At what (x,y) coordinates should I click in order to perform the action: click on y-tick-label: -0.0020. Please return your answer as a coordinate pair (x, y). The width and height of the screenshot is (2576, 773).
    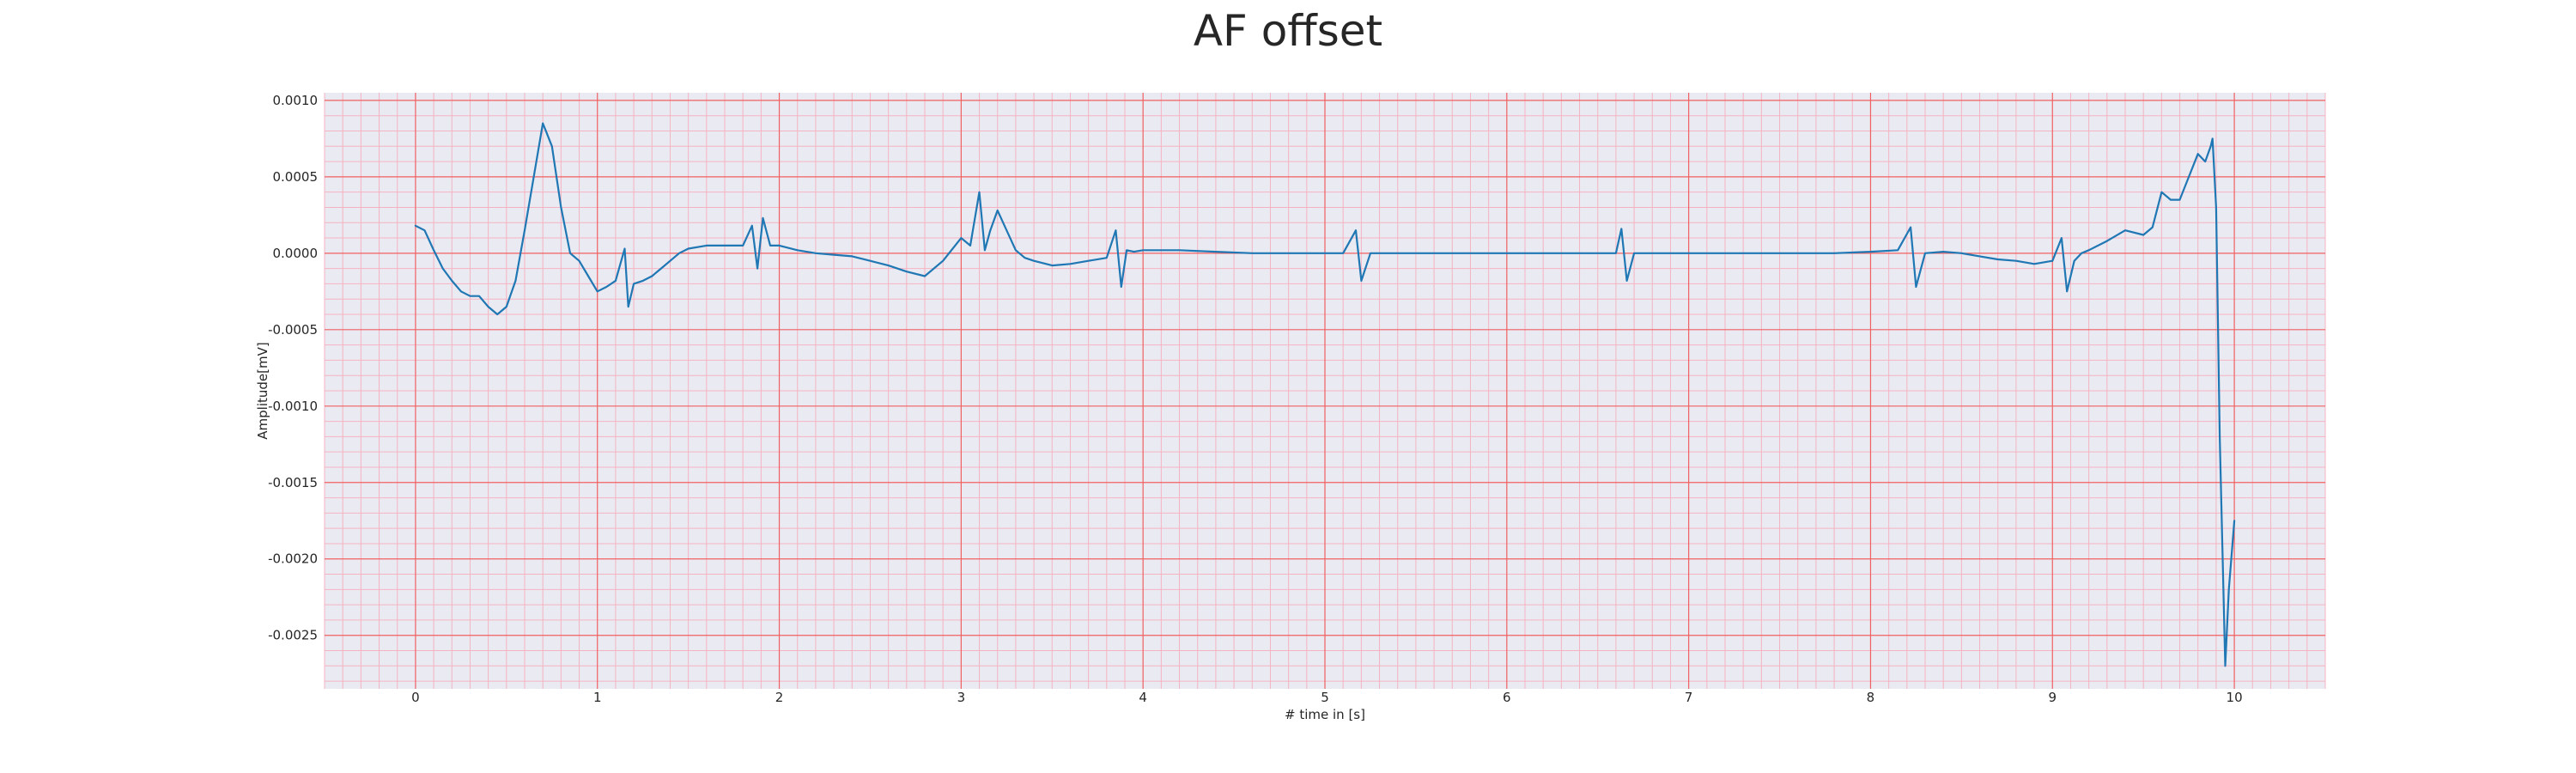
    Looking at the image, I should click on (293, 559).